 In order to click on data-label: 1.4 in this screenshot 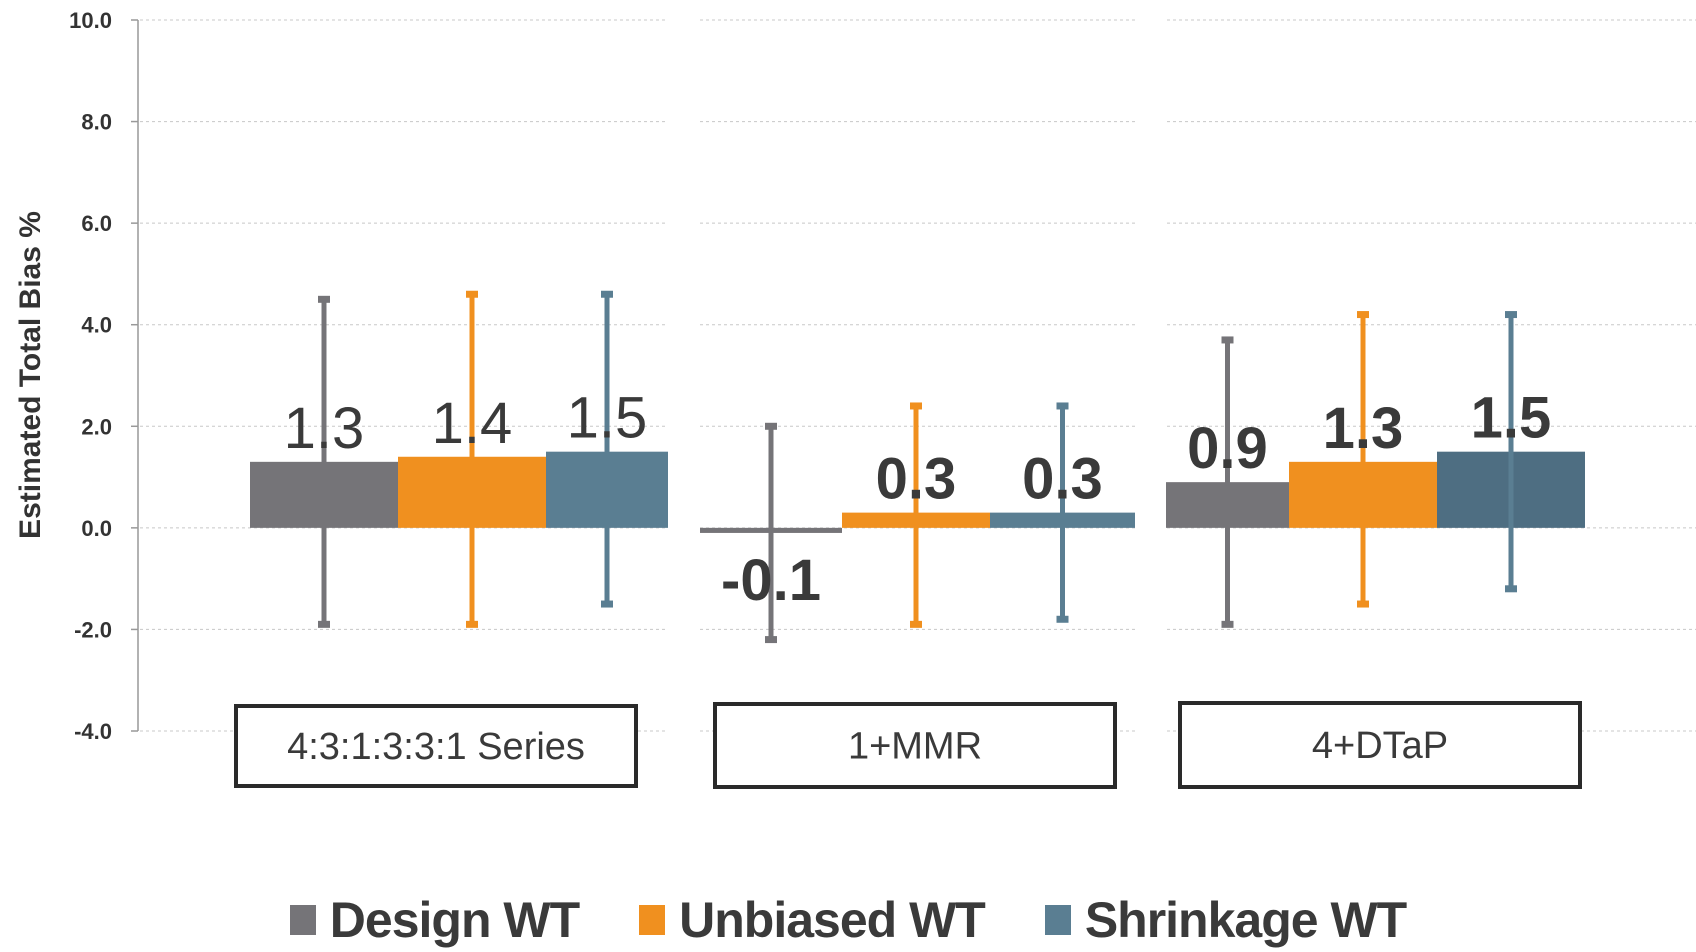, I will do `click(472, 423)`.